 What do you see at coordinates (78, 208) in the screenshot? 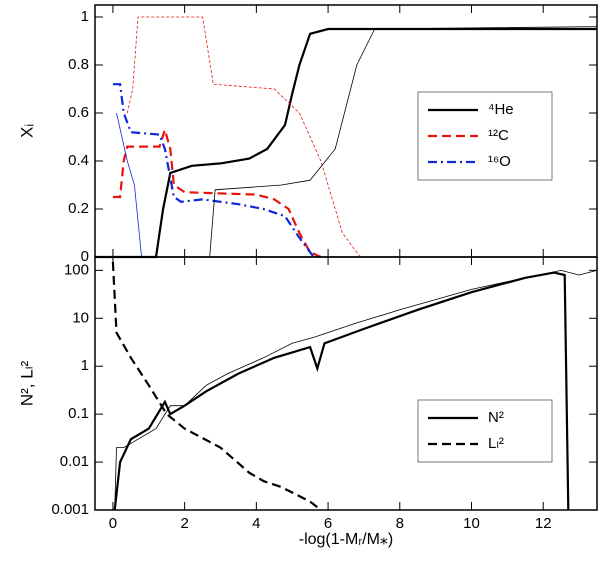
I see `y-tick-label: 0.2` at bounding box center [78, 208].